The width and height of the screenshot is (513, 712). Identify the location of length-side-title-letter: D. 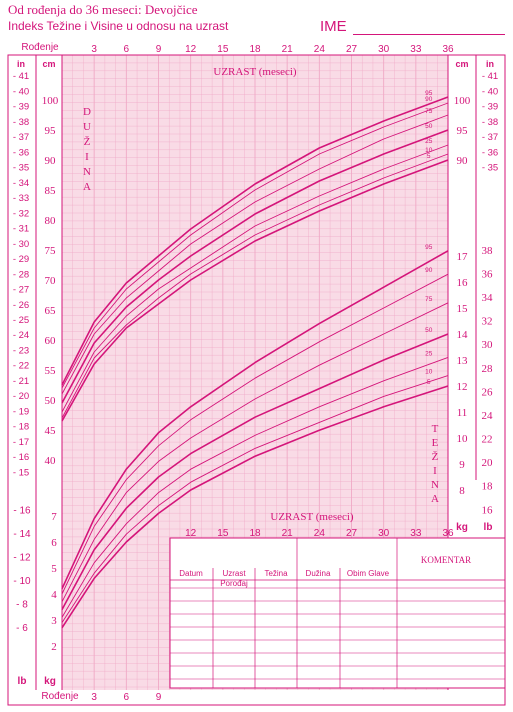
(87, 112).